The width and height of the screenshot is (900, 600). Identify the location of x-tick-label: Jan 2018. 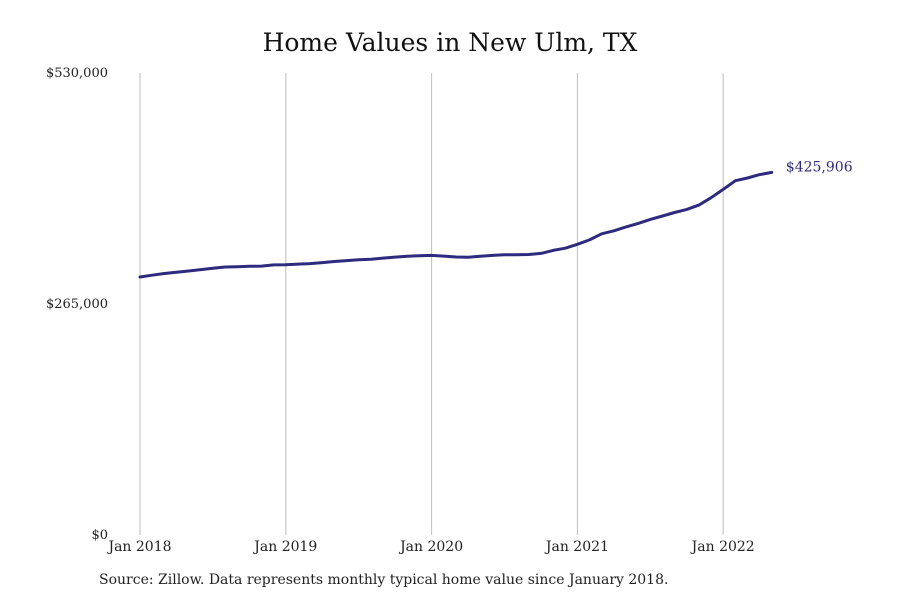
(138, 547).